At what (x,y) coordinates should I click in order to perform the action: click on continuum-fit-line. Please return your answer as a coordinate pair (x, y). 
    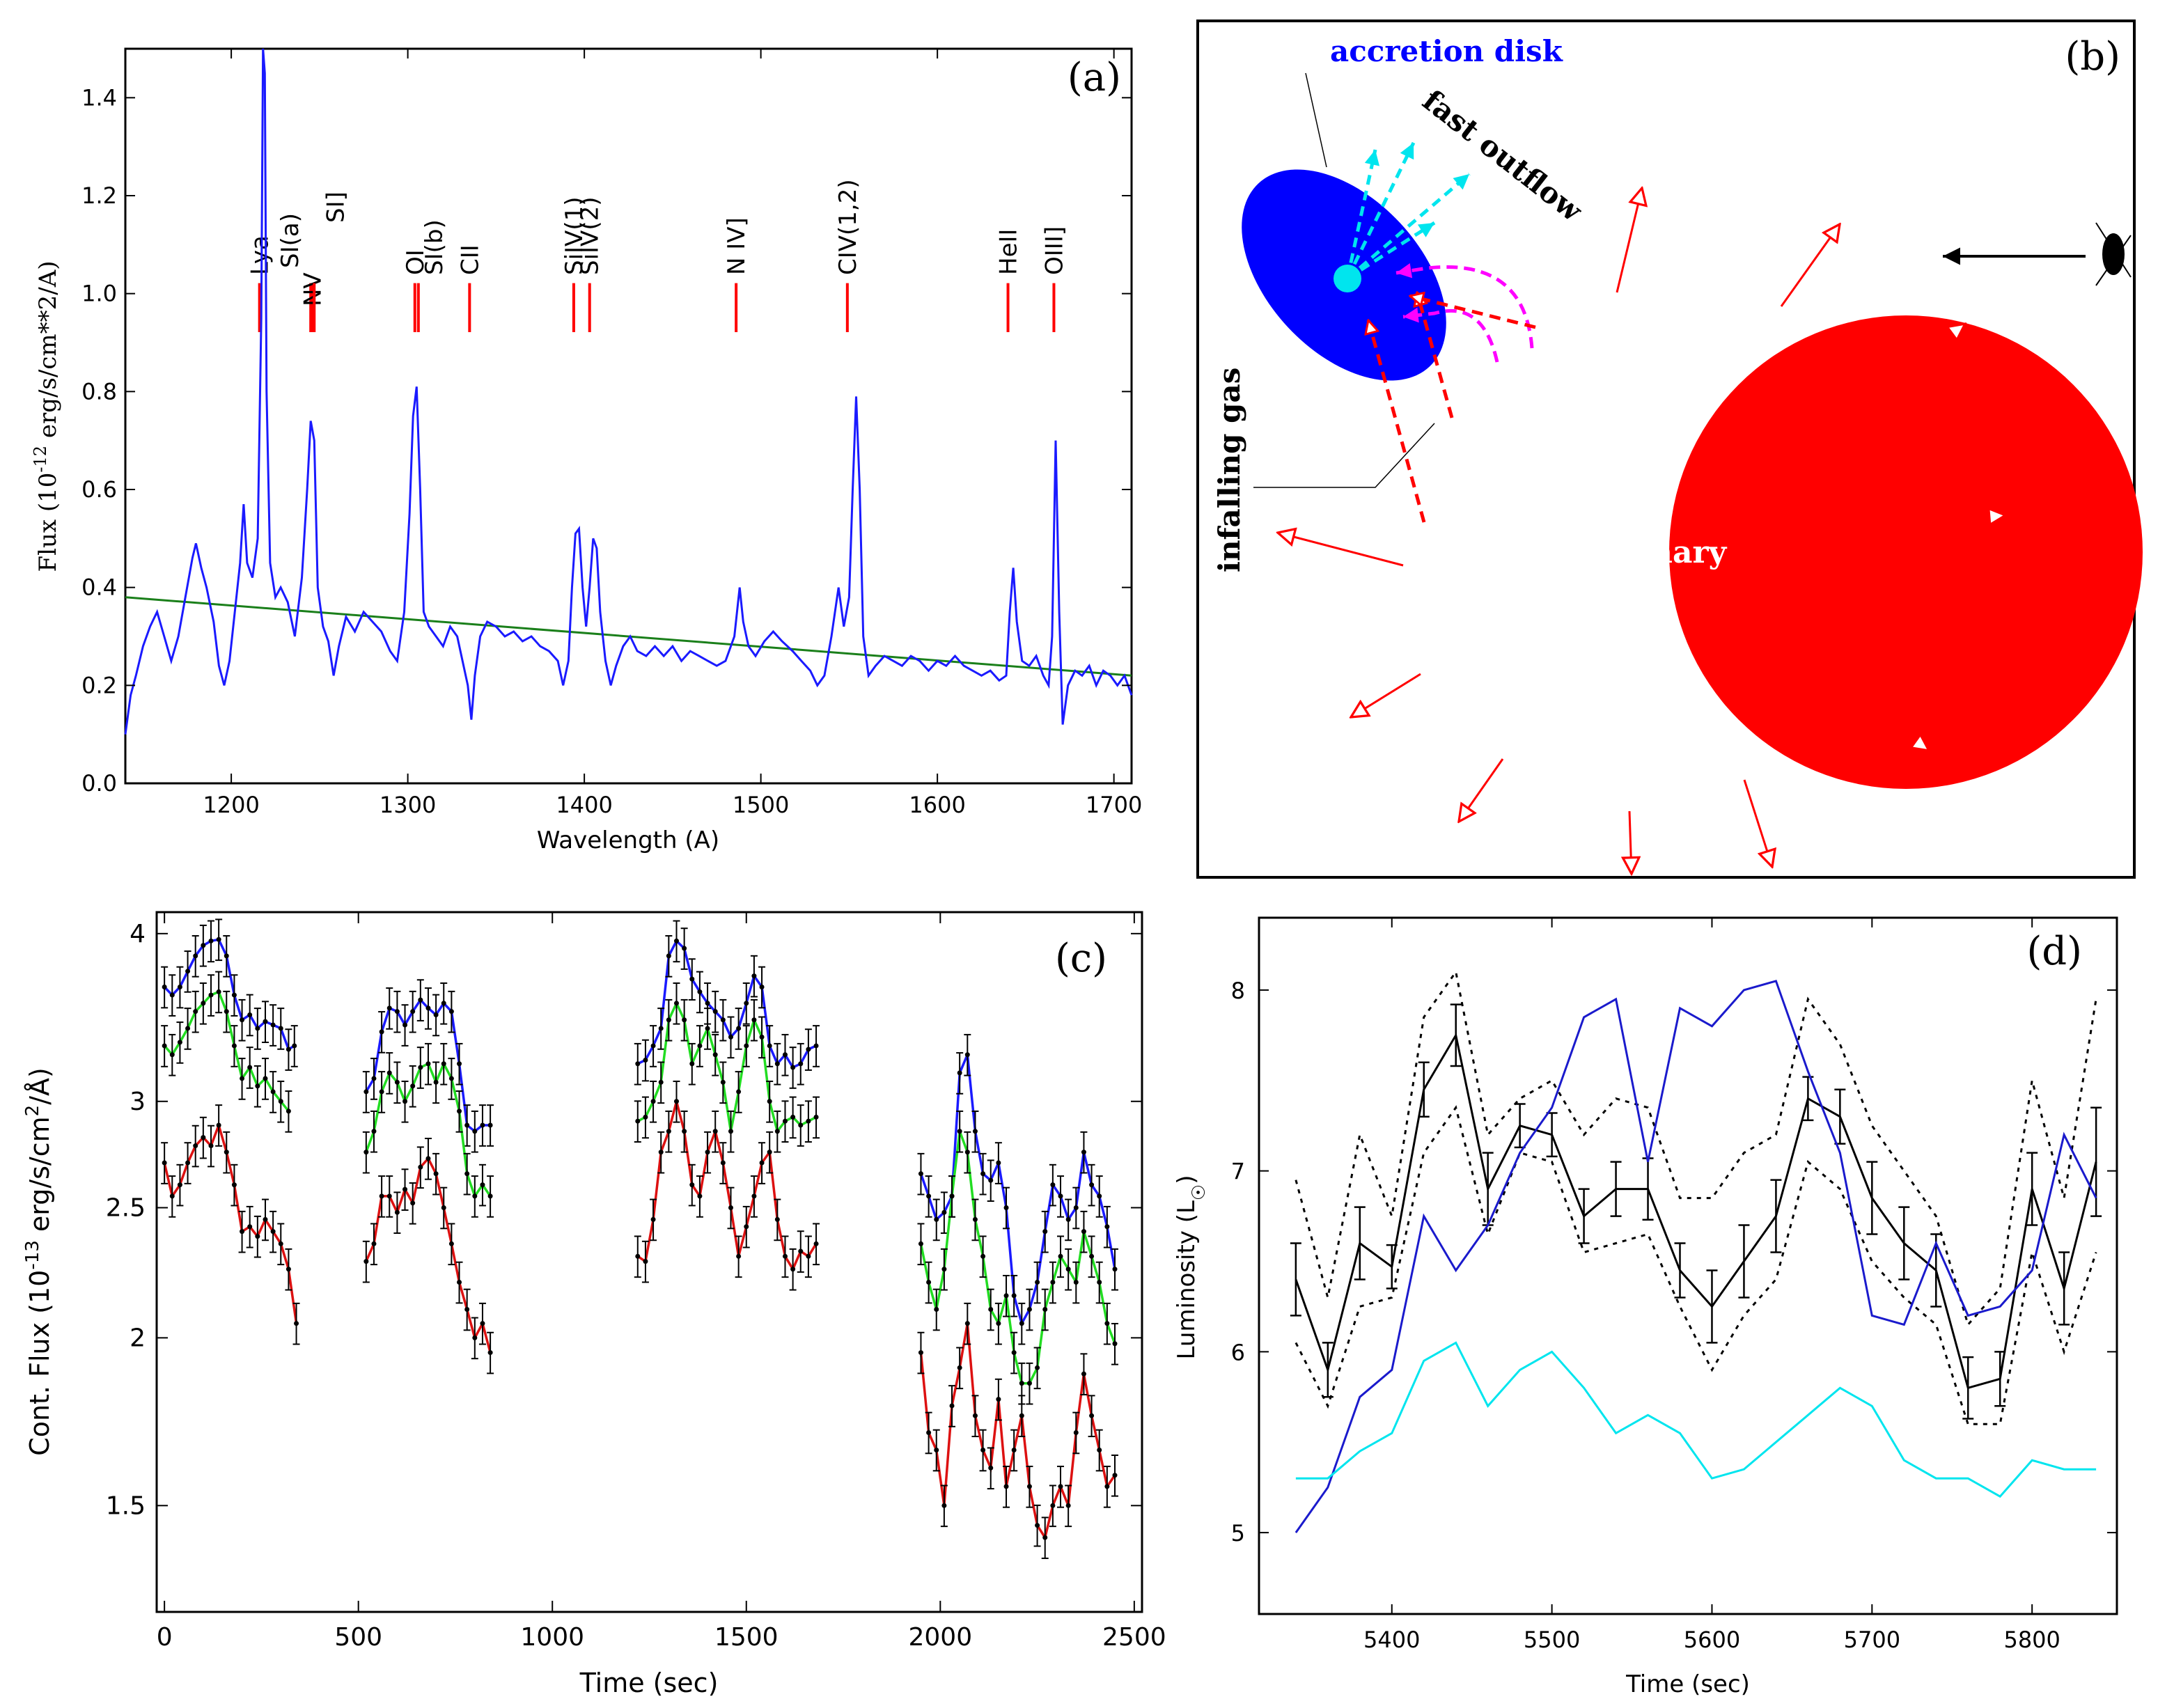
    Looking at the image, I should click on (628, 636).